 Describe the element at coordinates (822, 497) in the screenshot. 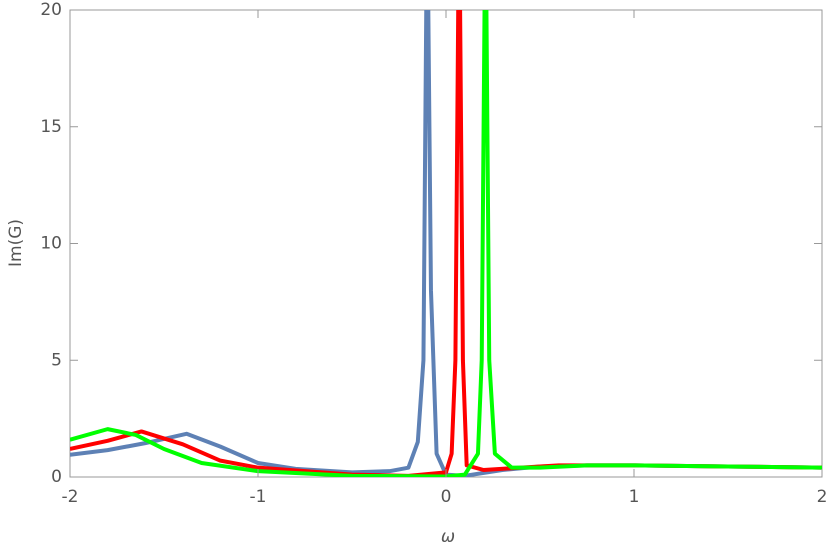

I see `x-tick-label: 2` at that location.